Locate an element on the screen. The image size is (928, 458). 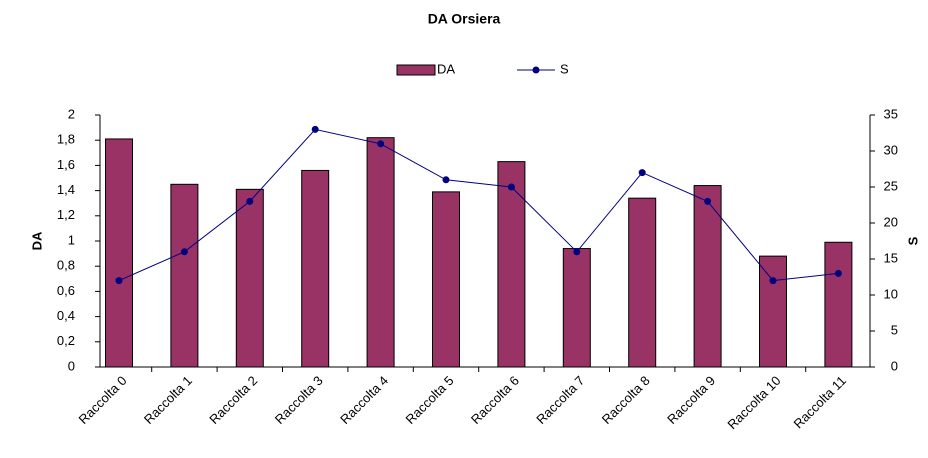
y-tick-label: 0,4 is located at coordinates (66, 315).